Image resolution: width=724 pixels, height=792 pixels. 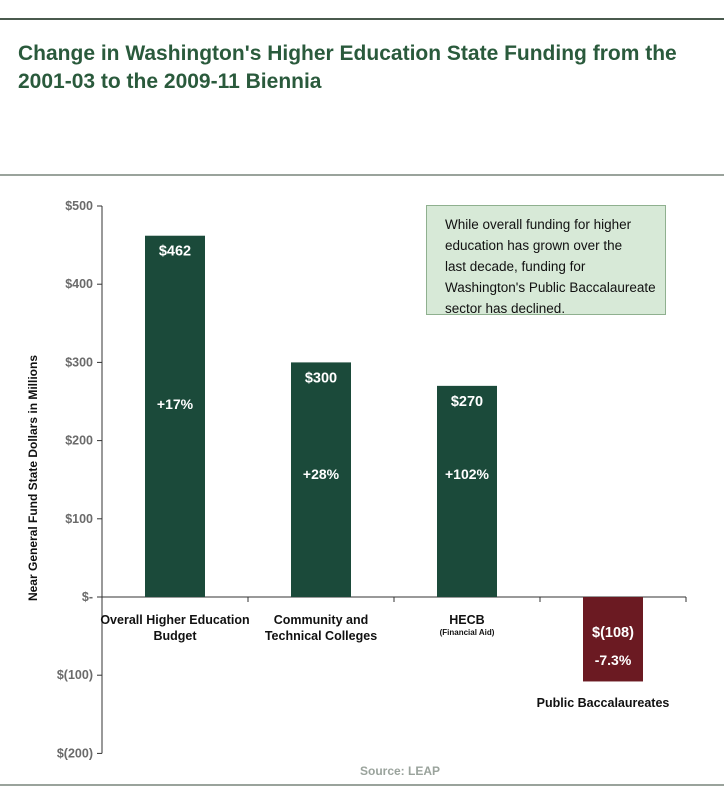 I want to click on bar-value-label: $270, so click(x=467, y=402).